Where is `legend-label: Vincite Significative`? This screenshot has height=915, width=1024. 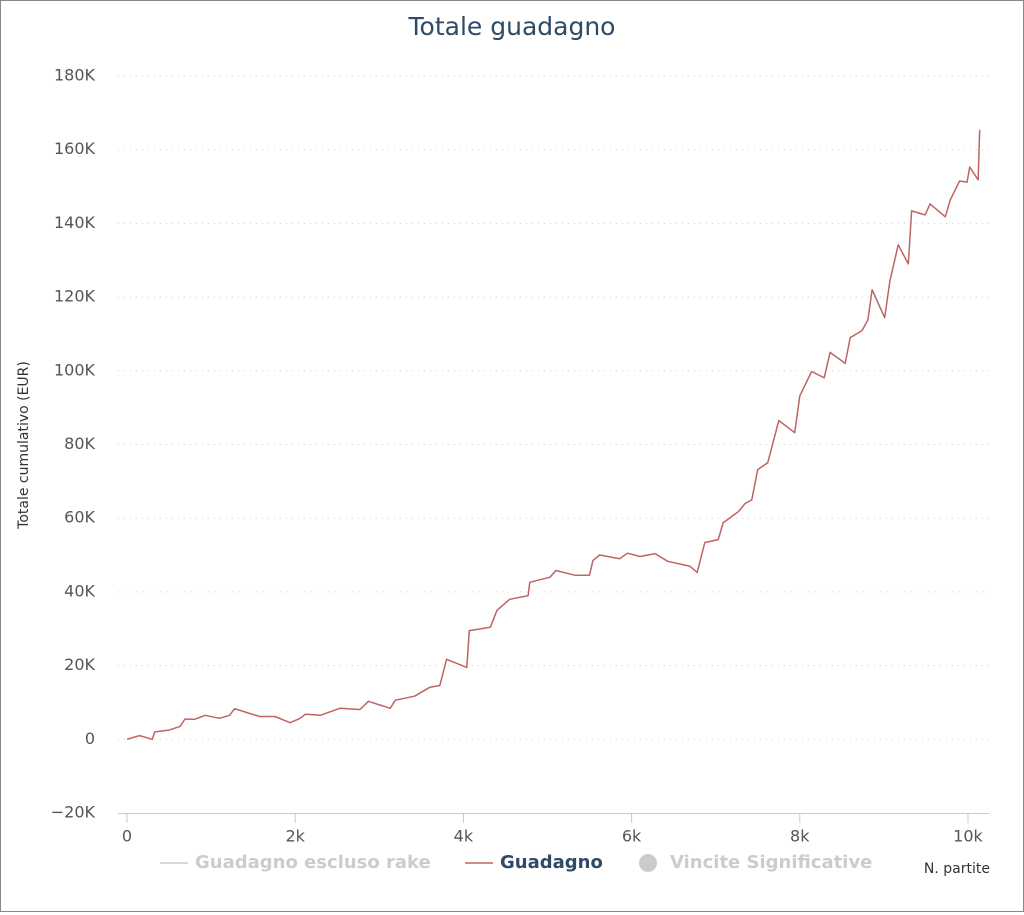
legend-label: Vincite Significative is located at coordinates (771, 862).